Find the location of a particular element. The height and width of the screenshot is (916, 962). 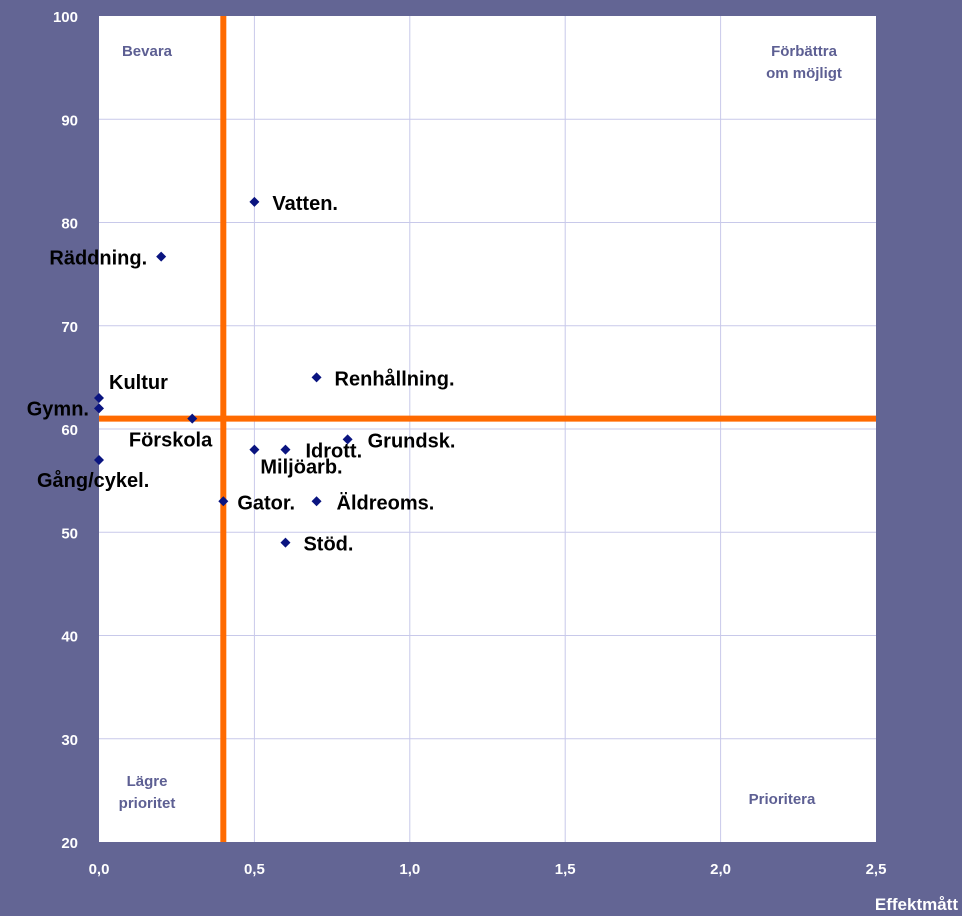

x-tick-label: 1,0 is located at coordinates (409, 869).